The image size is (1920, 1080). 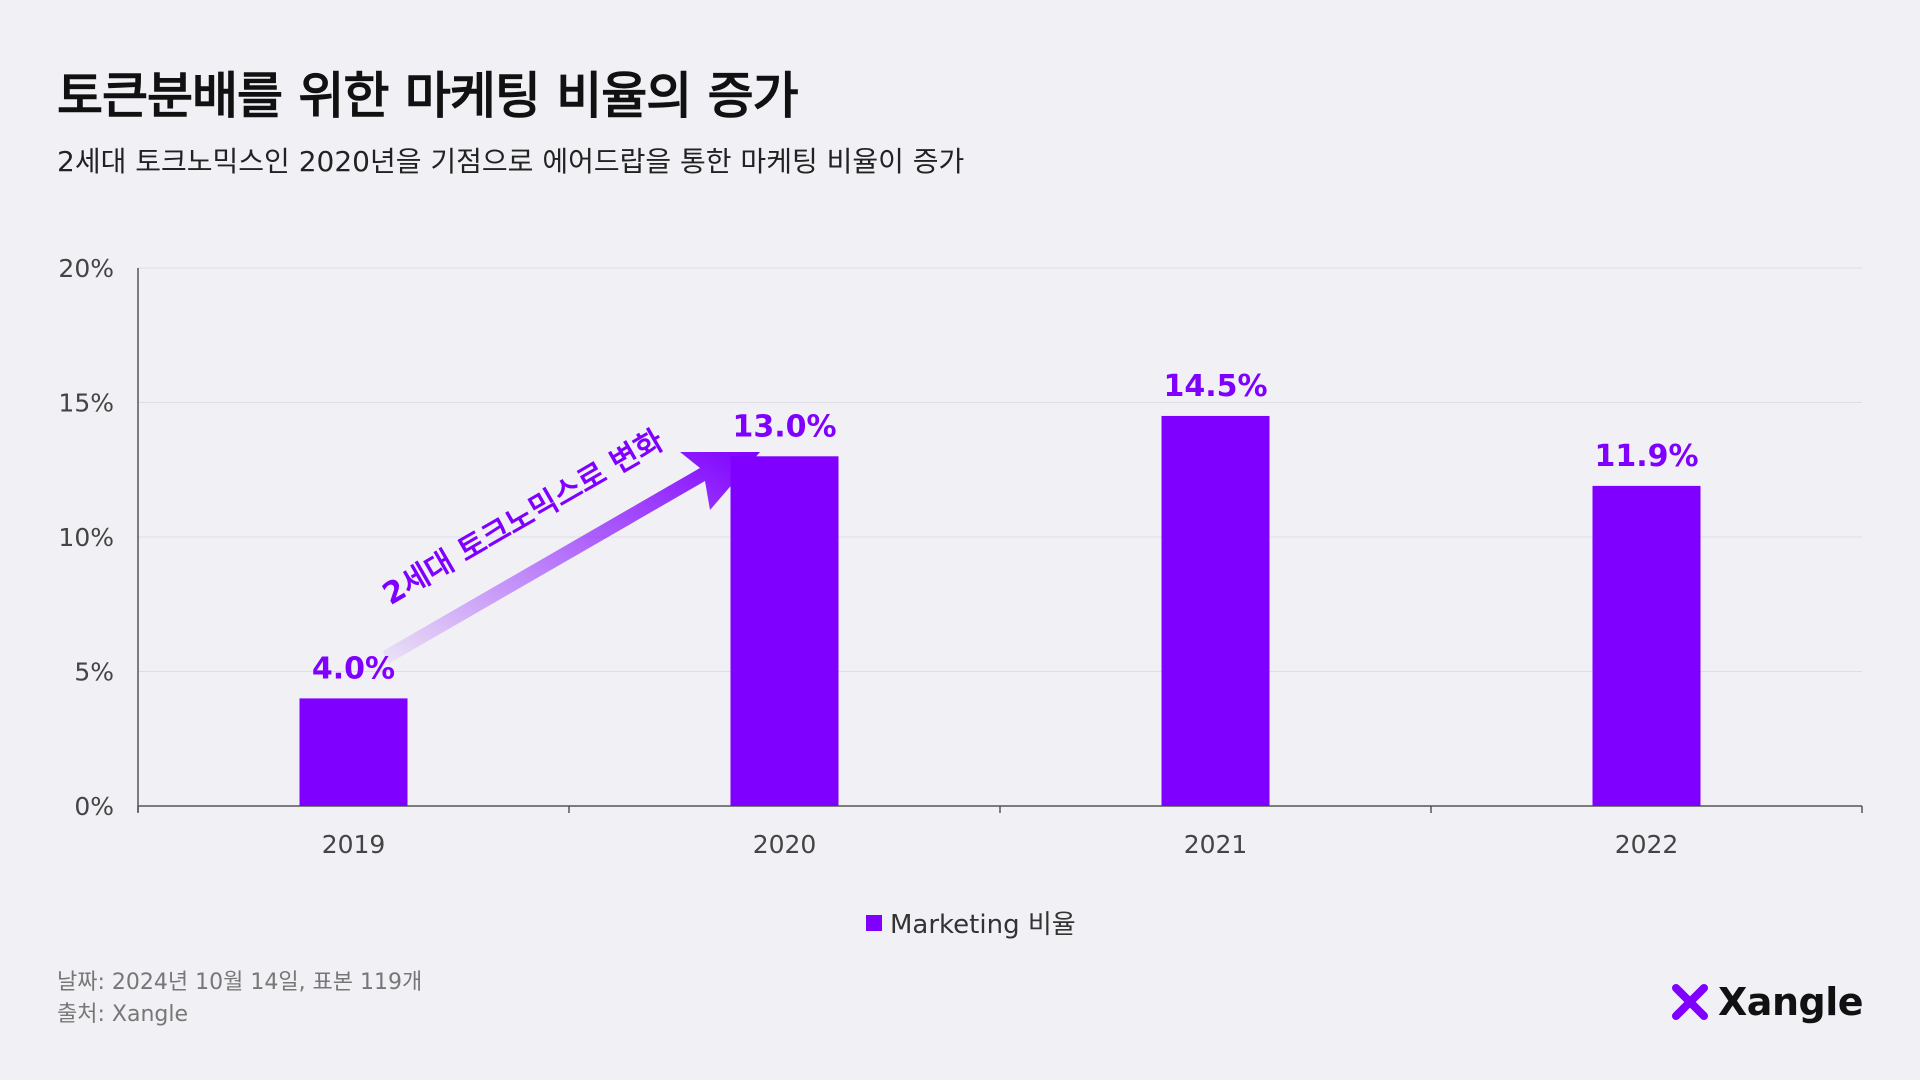 I want to click on y-tick-label: 15%, so click(x=86, y=403).